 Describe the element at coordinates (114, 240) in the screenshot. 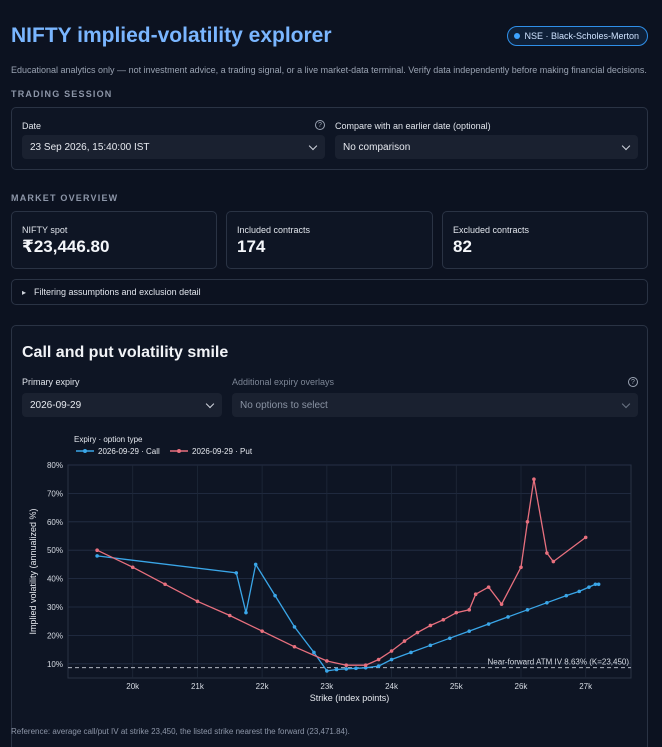

I see `metric-card-spot: NIFTY spot ₹23,446.80` at that location.